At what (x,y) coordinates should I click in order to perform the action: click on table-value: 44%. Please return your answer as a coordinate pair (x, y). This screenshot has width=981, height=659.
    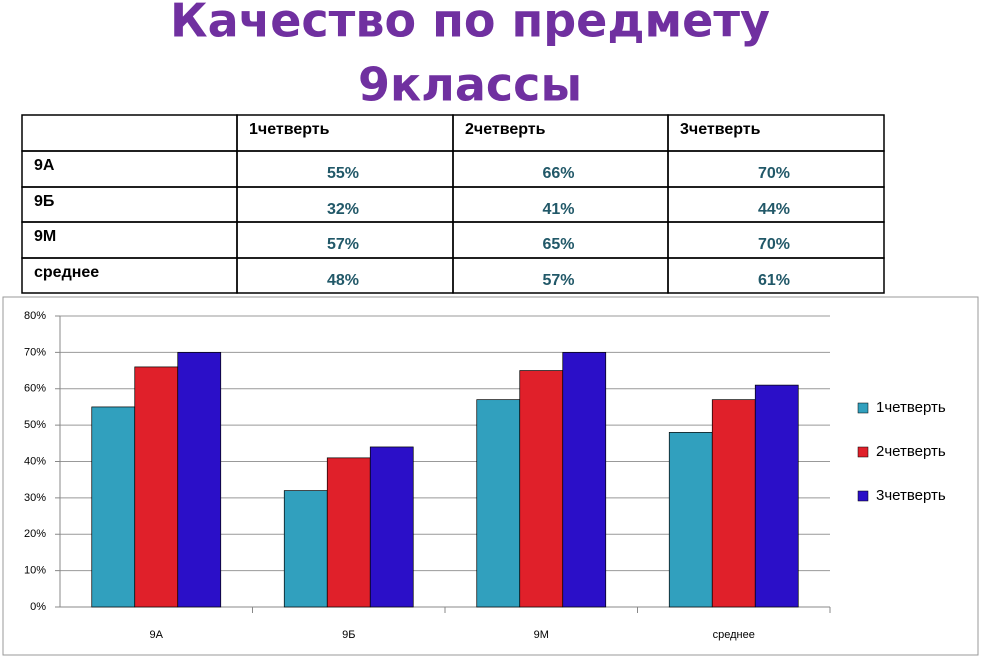
    Looking at the image, I should click on (774, 209).